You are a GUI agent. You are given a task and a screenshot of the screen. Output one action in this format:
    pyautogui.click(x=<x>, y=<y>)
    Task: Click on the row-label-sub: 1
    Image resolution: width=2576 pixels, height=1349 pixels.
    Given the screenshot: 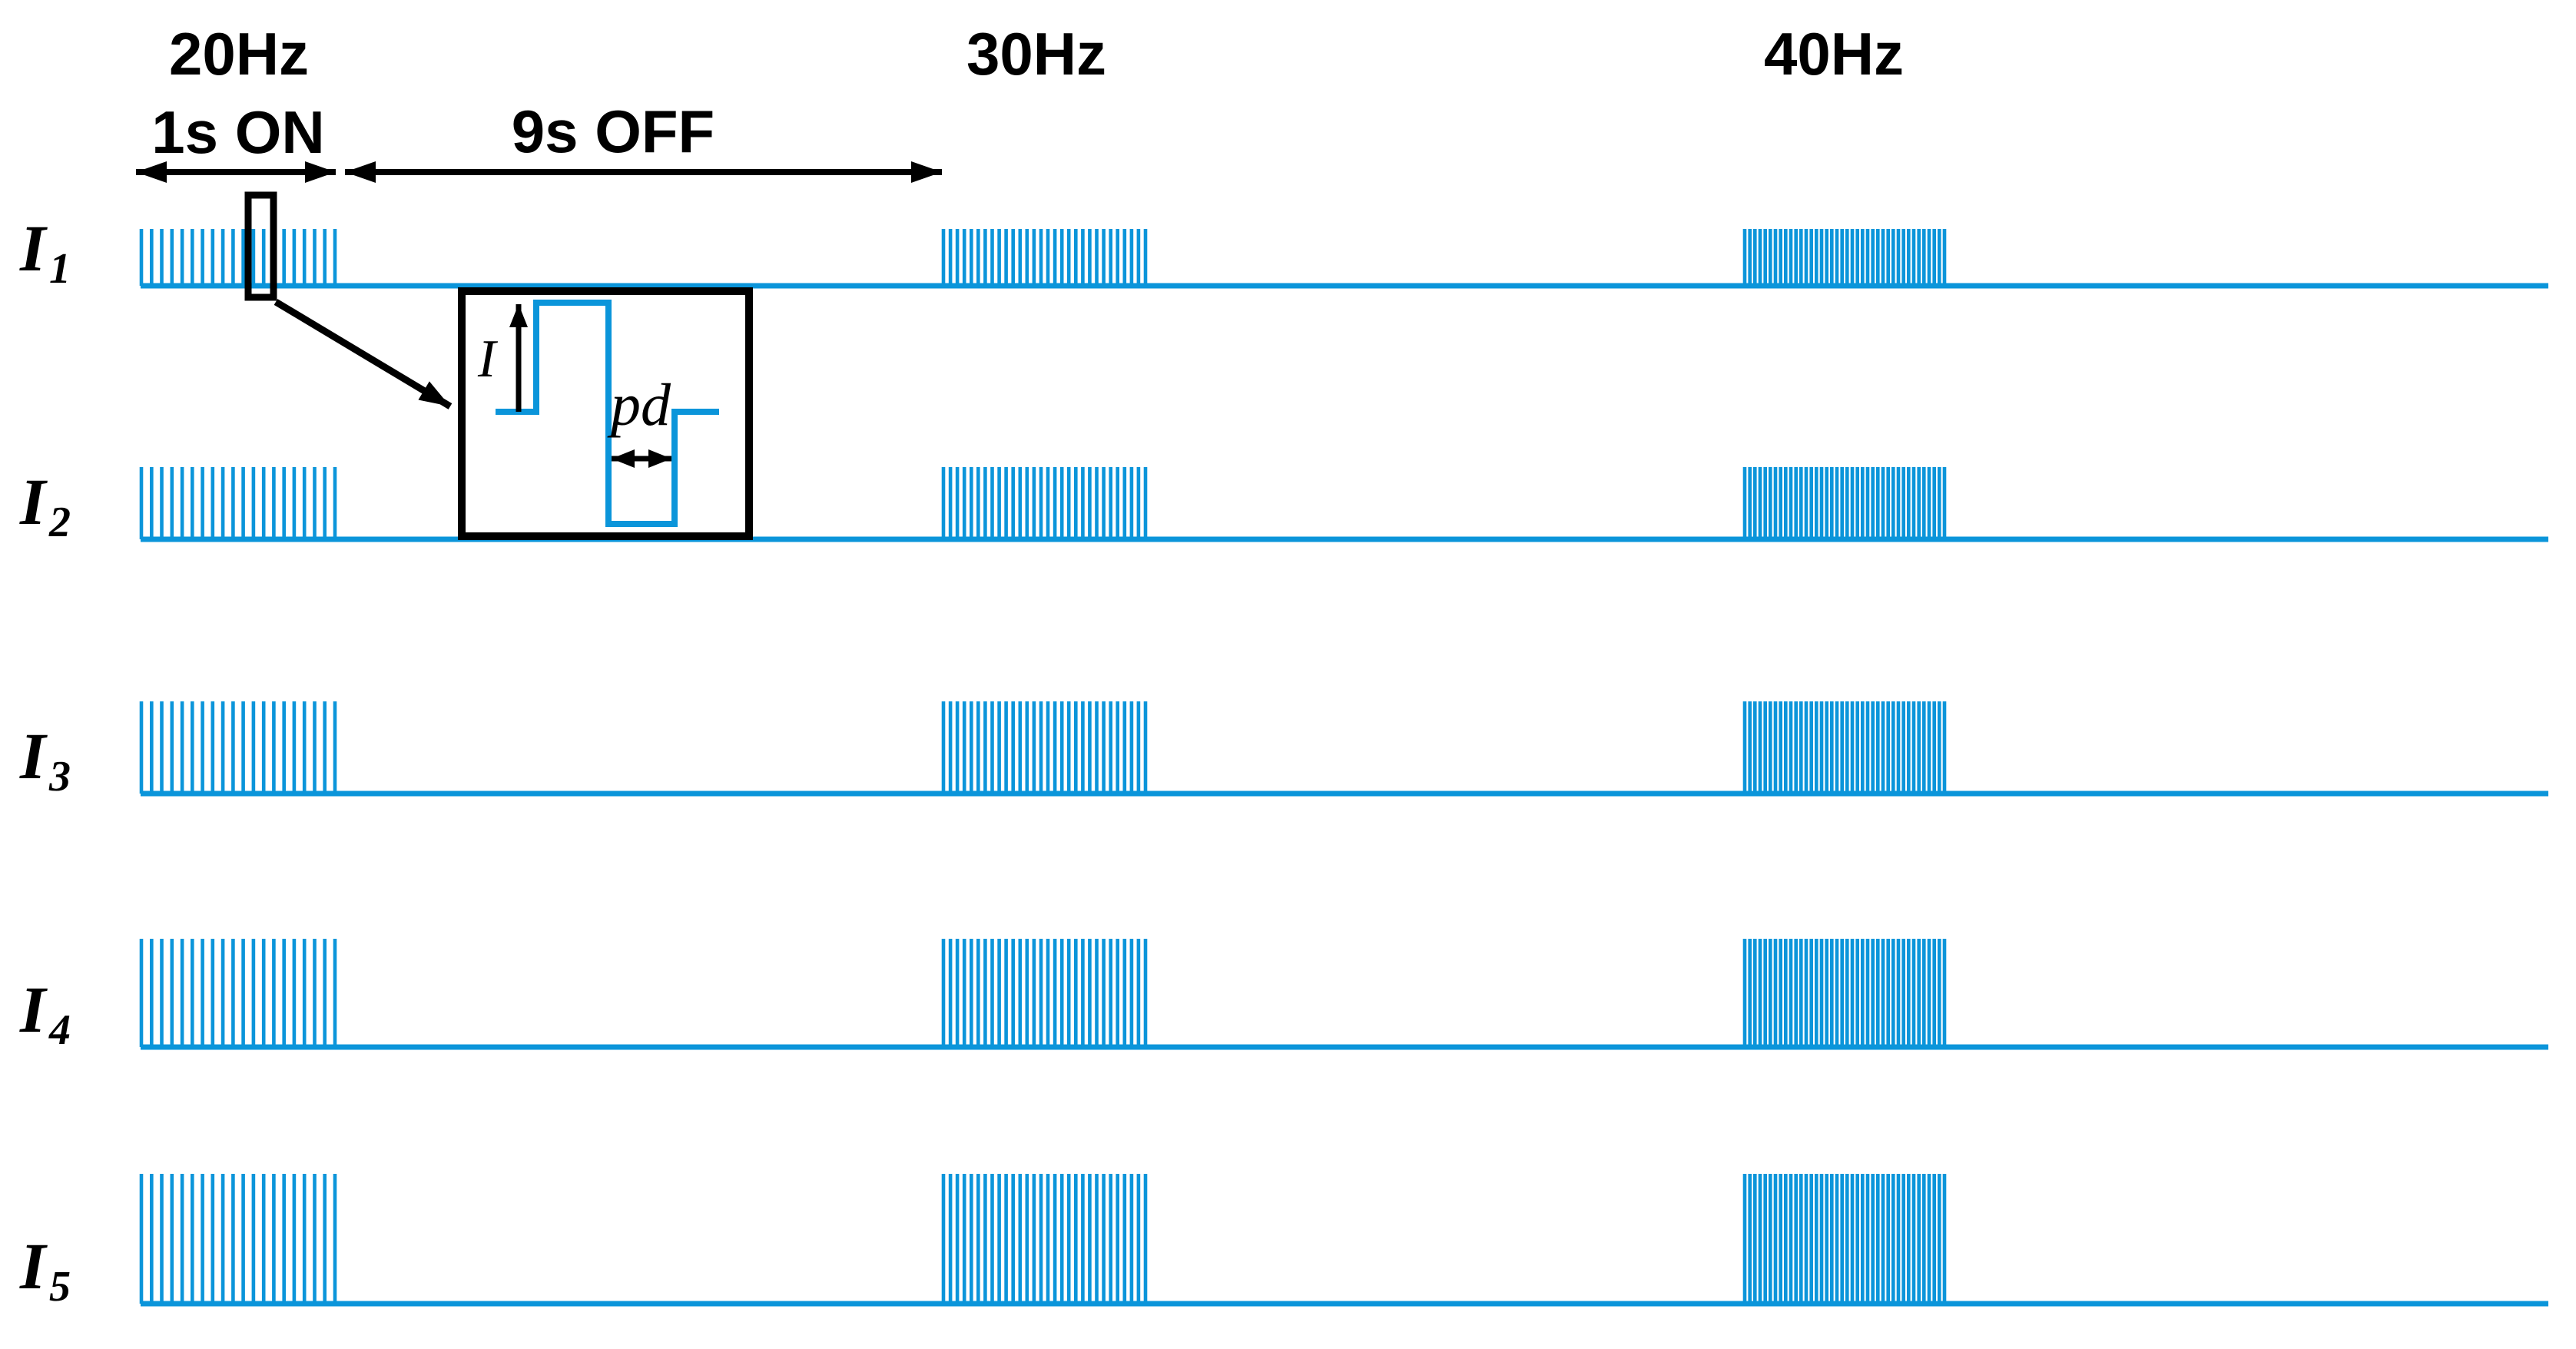 What is the action you would take?
    pyautogui.click(x=60, y=269)
    